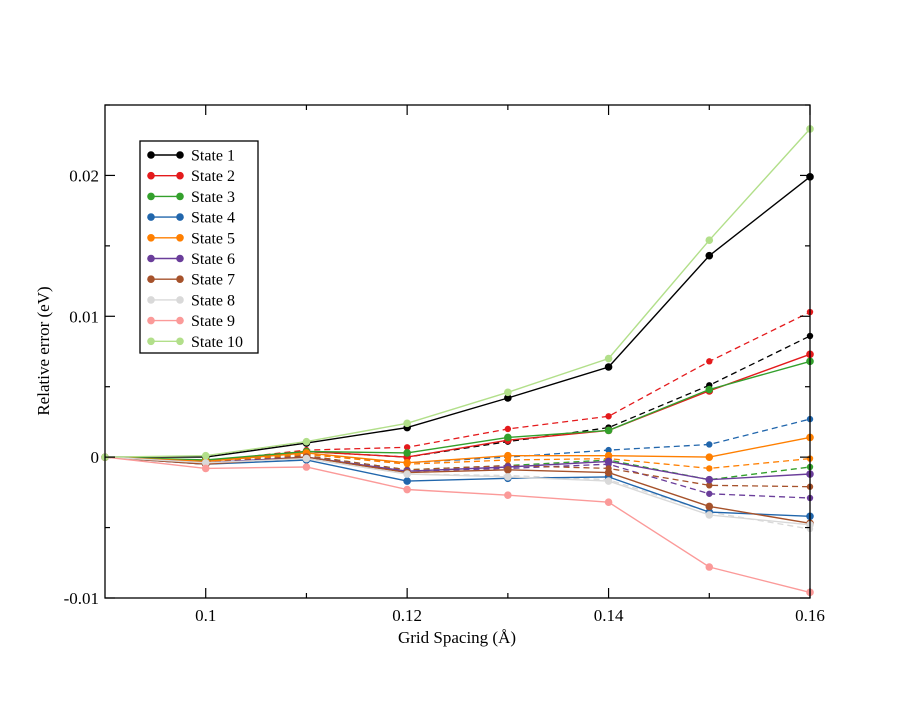 This screenshot has width=913, height=706. I want to click on legend-label: State 5, so click(213, 238).